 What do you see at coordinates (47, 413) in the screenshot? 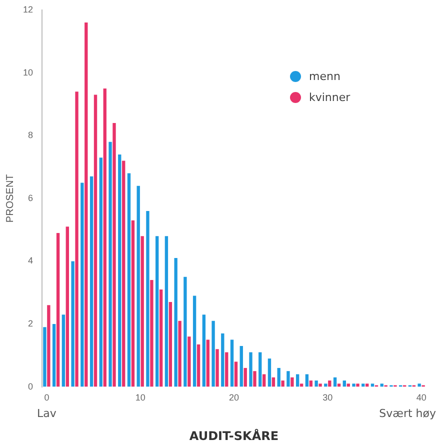
I see `text: Lav` at bounding box center [47, 413].